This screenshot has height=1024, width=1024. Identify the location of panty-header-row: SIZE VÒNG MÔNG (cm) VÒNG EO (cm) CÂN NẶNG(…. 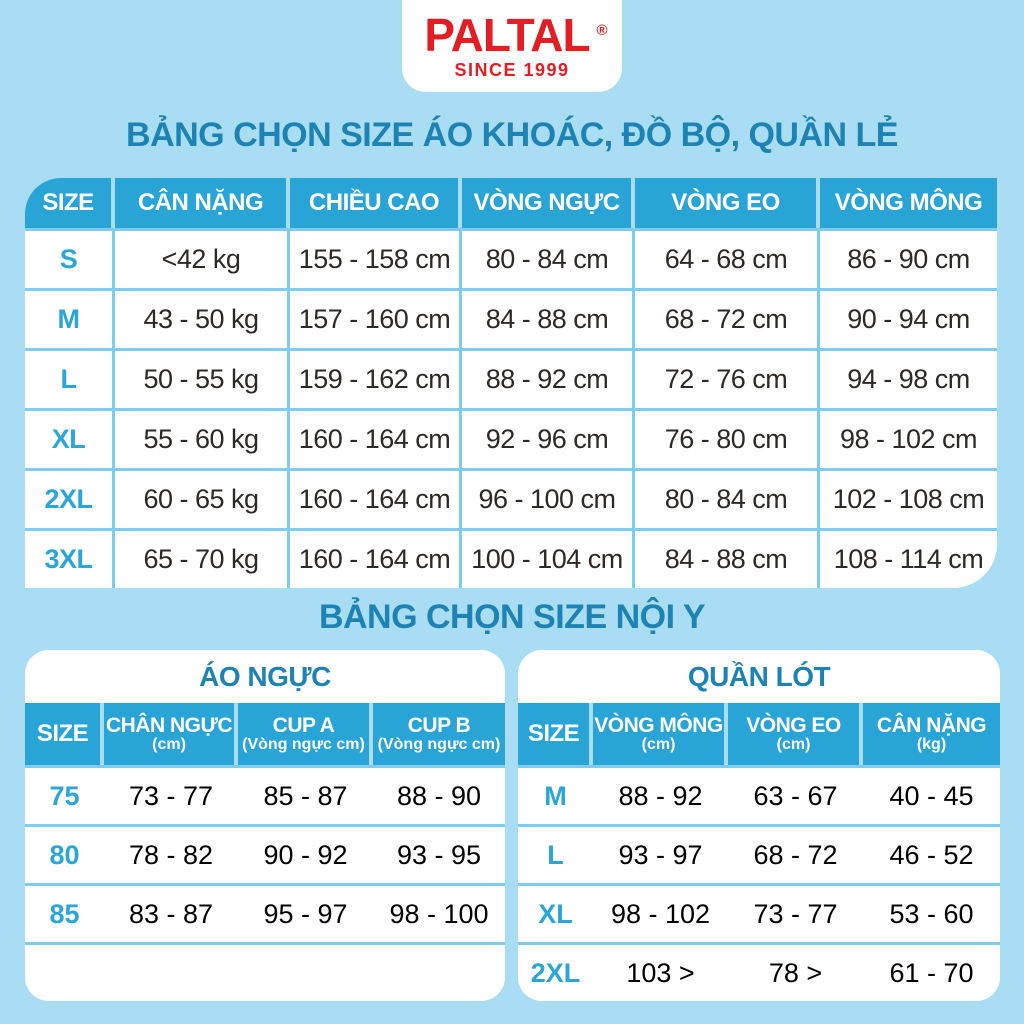
(759, 734).